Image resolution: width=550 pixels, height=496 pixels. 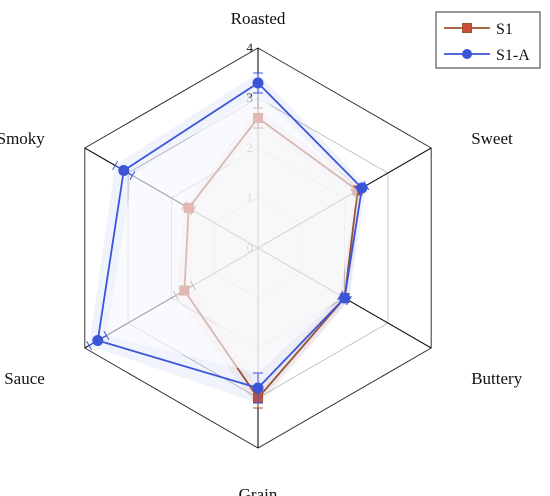 I want to click on data-point-sweet, so click(x=362, y=188).